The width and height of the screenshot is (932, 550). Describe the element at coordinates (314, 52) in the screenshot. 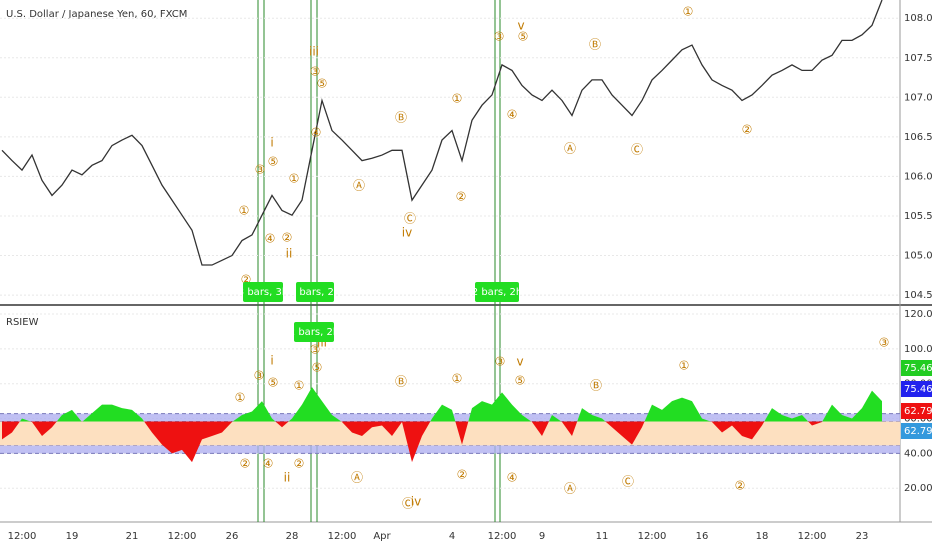

I see `wave-label: iii` at that location.